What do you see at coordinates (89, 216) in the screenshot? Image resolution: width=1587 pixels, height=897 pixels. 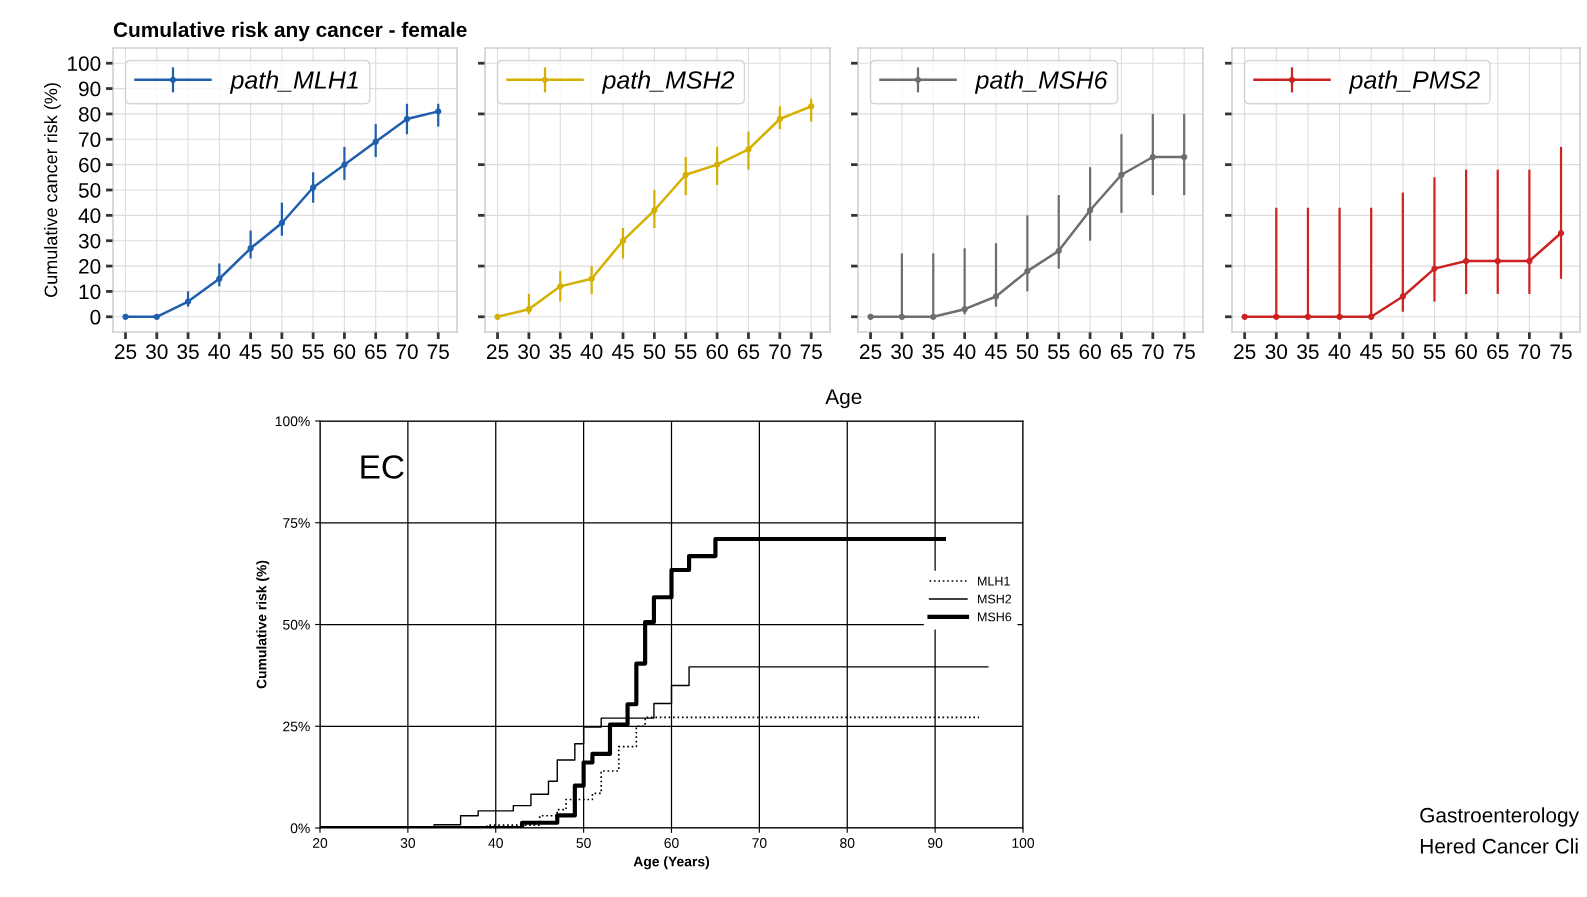 I see `y-tick-label: 40` at bounding box center [89, 216].